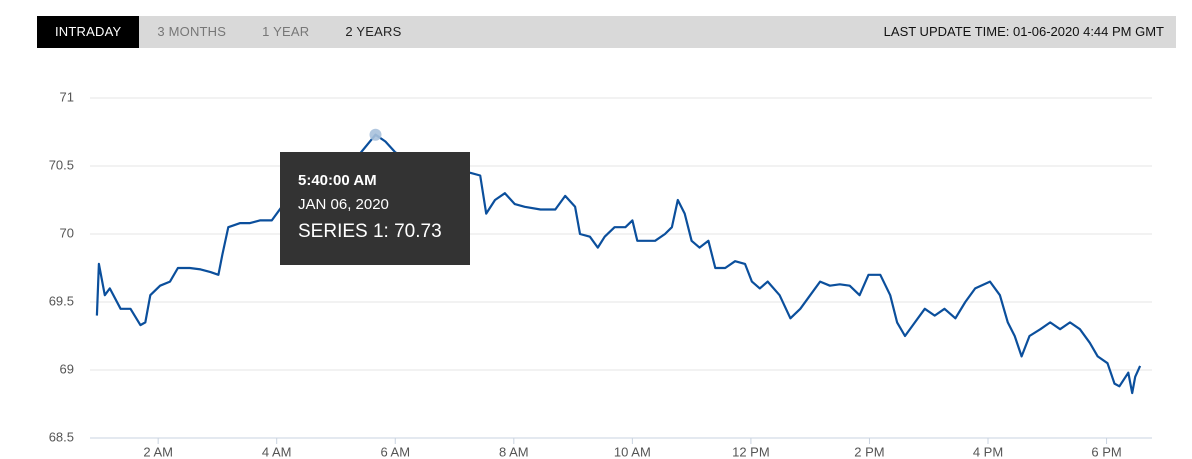  I want to click on x-tick-label: 4 PM, so click(988, 451).